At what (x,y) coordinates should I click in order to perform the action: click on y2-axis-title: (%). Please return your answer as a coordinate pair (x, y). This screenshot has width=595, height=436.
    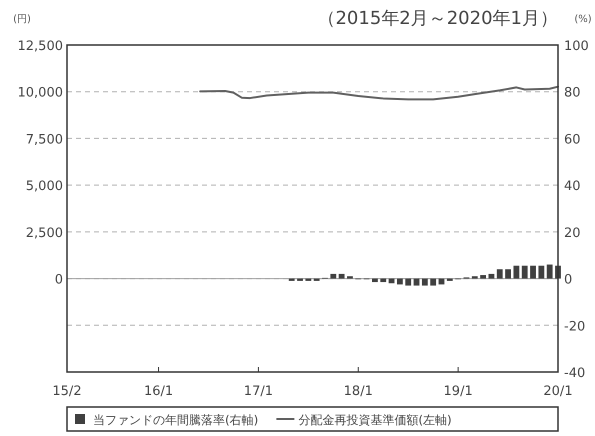
    Looking at the image, I should click on (583, 19).